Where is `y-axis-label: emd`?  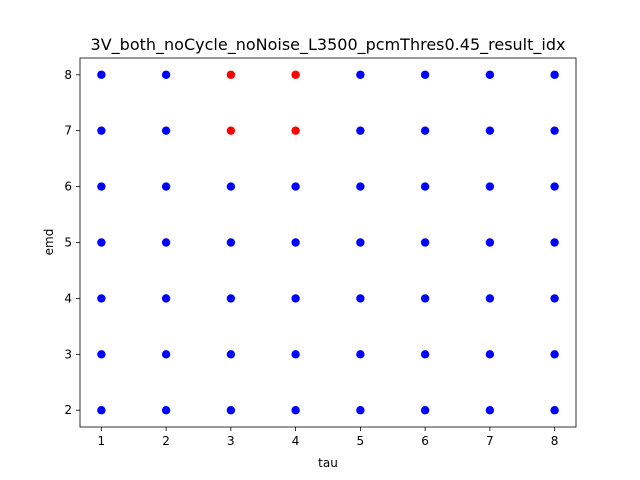 y-axis-label: emd is located at coordinates (49, 242).